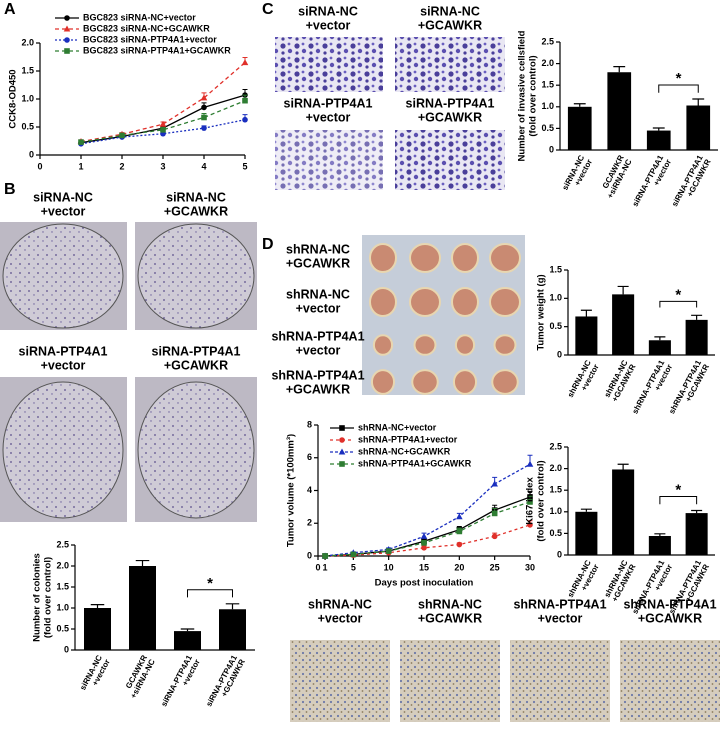  I want to click on y-tick-label: 2.5, so click(62, 544).